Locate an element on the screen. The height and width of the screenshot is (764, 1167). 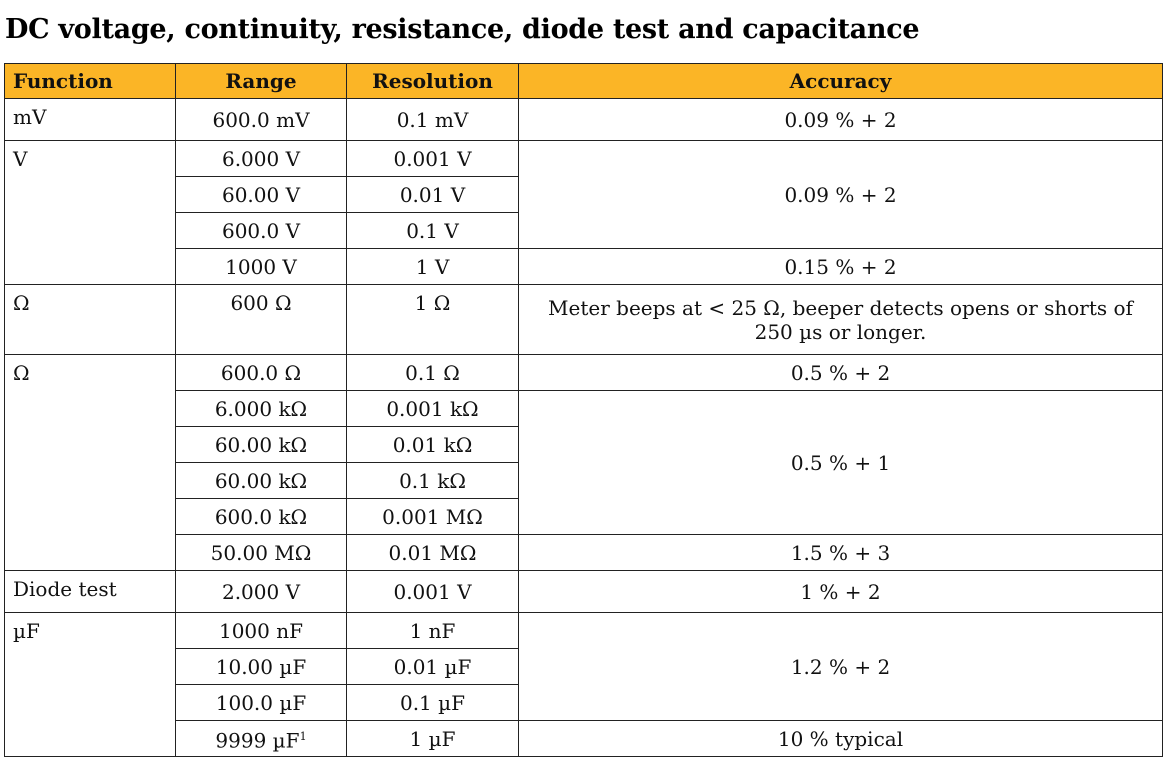
resolution-cell: 0.01 kΩ is located at coordinates (432, 444).